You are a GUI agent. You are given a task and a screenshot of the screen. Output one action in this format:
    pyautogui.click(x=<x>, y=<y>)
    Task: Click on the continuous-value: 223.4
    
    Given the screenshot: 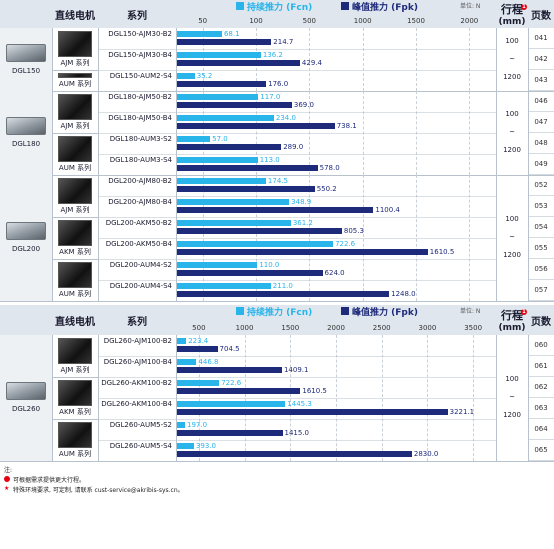 What is the action you would take?
    pyautogui.click(x=198, y=341)
    